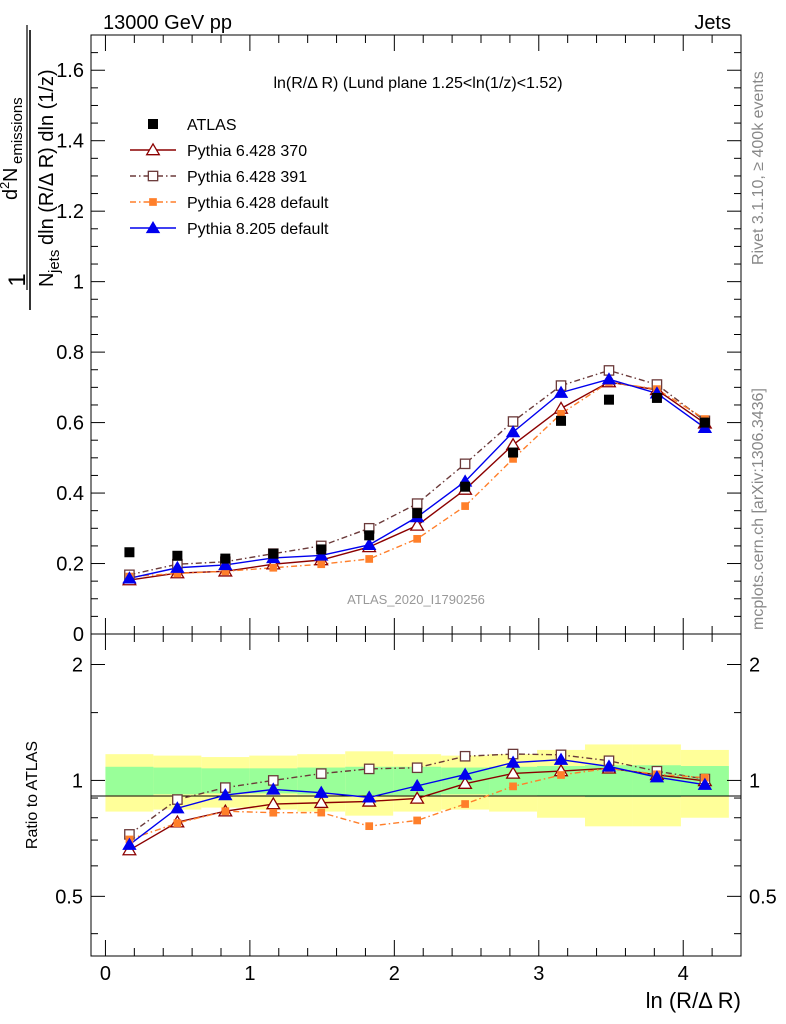  I want to click on legend-label: Pythia 8.205 default, so click(258, 229).